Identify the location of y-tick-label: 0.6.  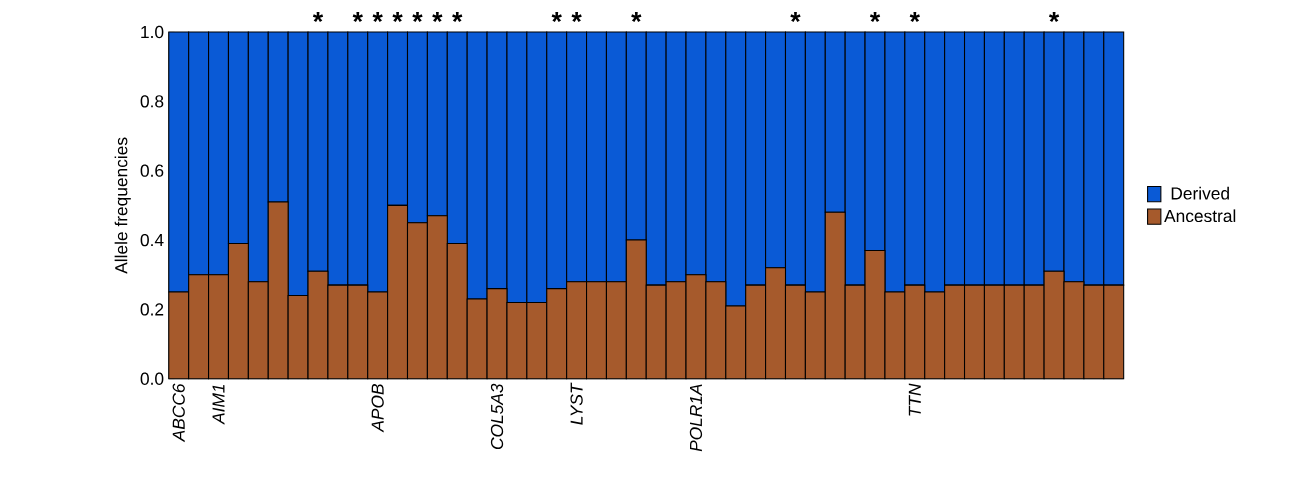
(152, 170).